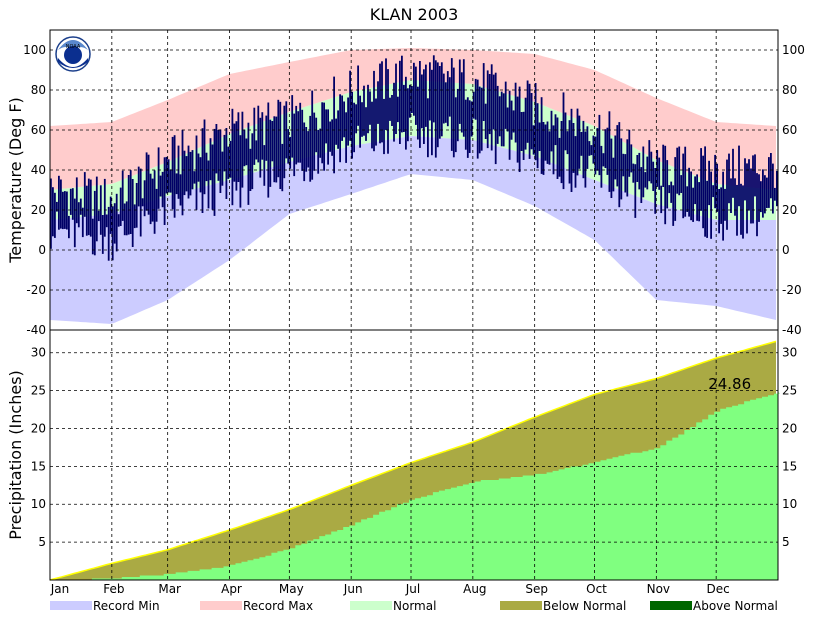 This screenshot has width=827, height=620. Describe the element at coordinates (735, 606) in the screenshot. I see `legend-label-above-normal: Above Normal` at that location.